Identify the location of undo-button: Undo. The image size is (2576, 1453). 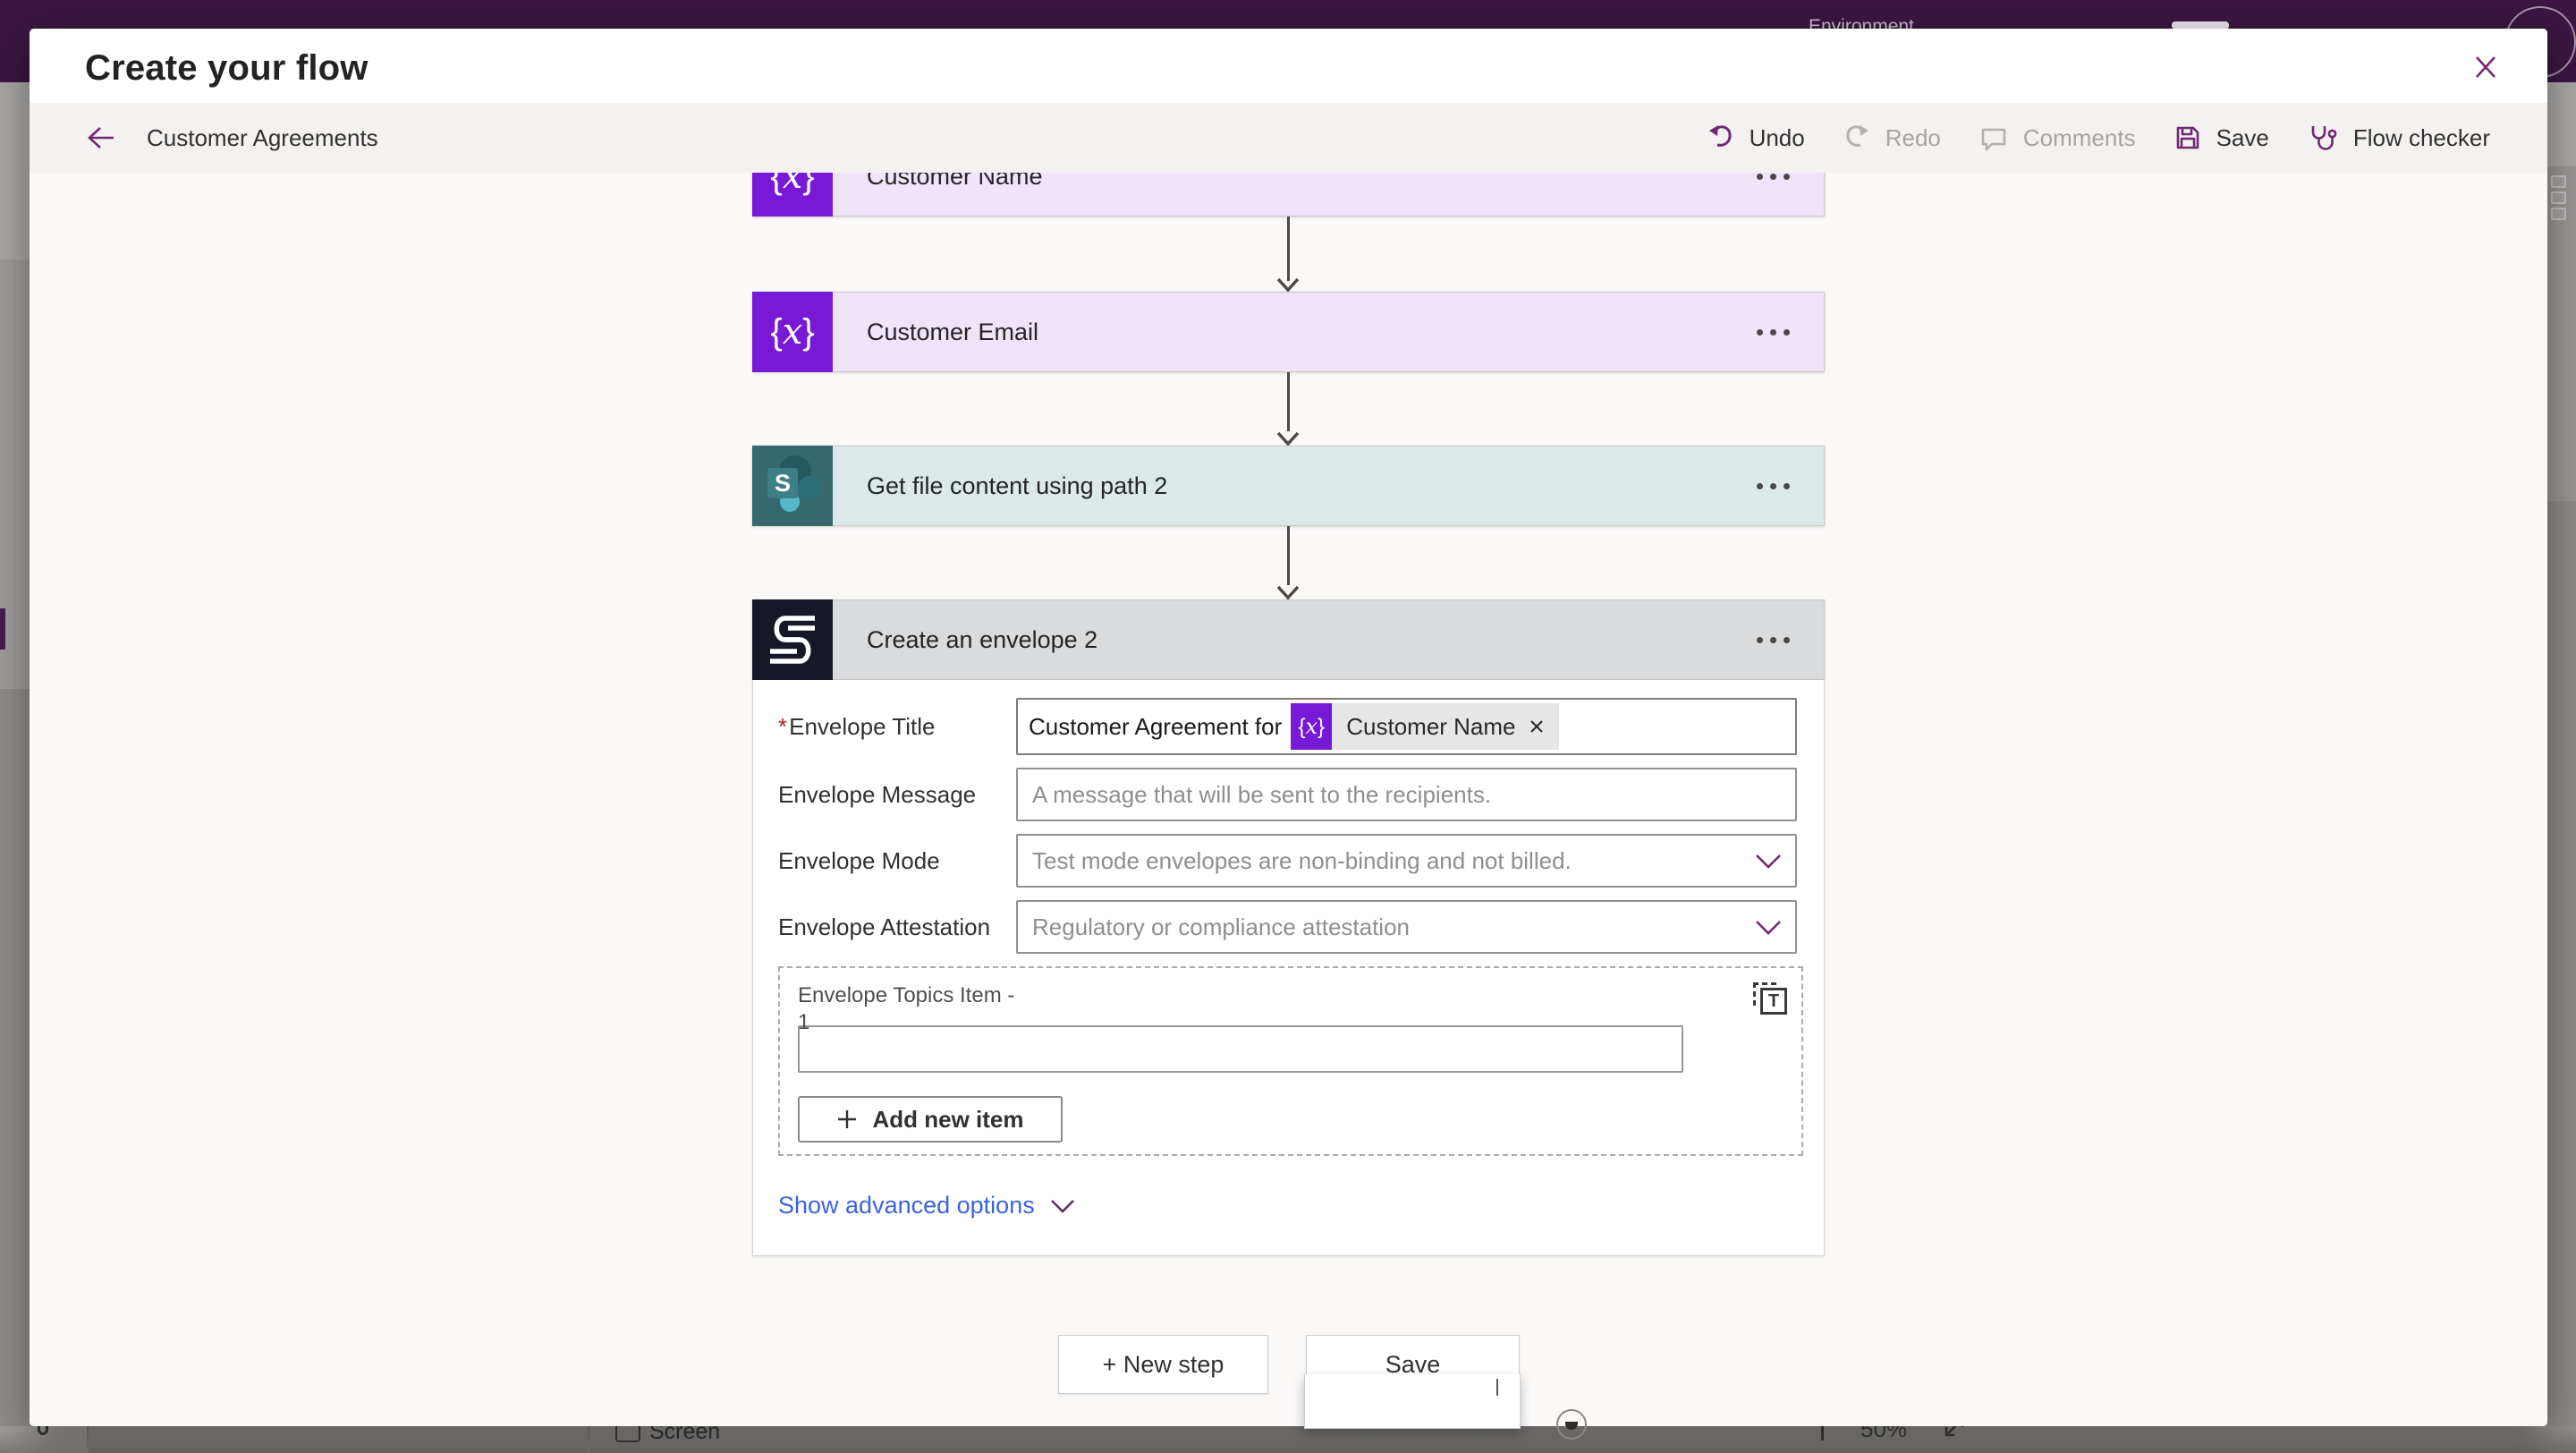
(1756, 137).